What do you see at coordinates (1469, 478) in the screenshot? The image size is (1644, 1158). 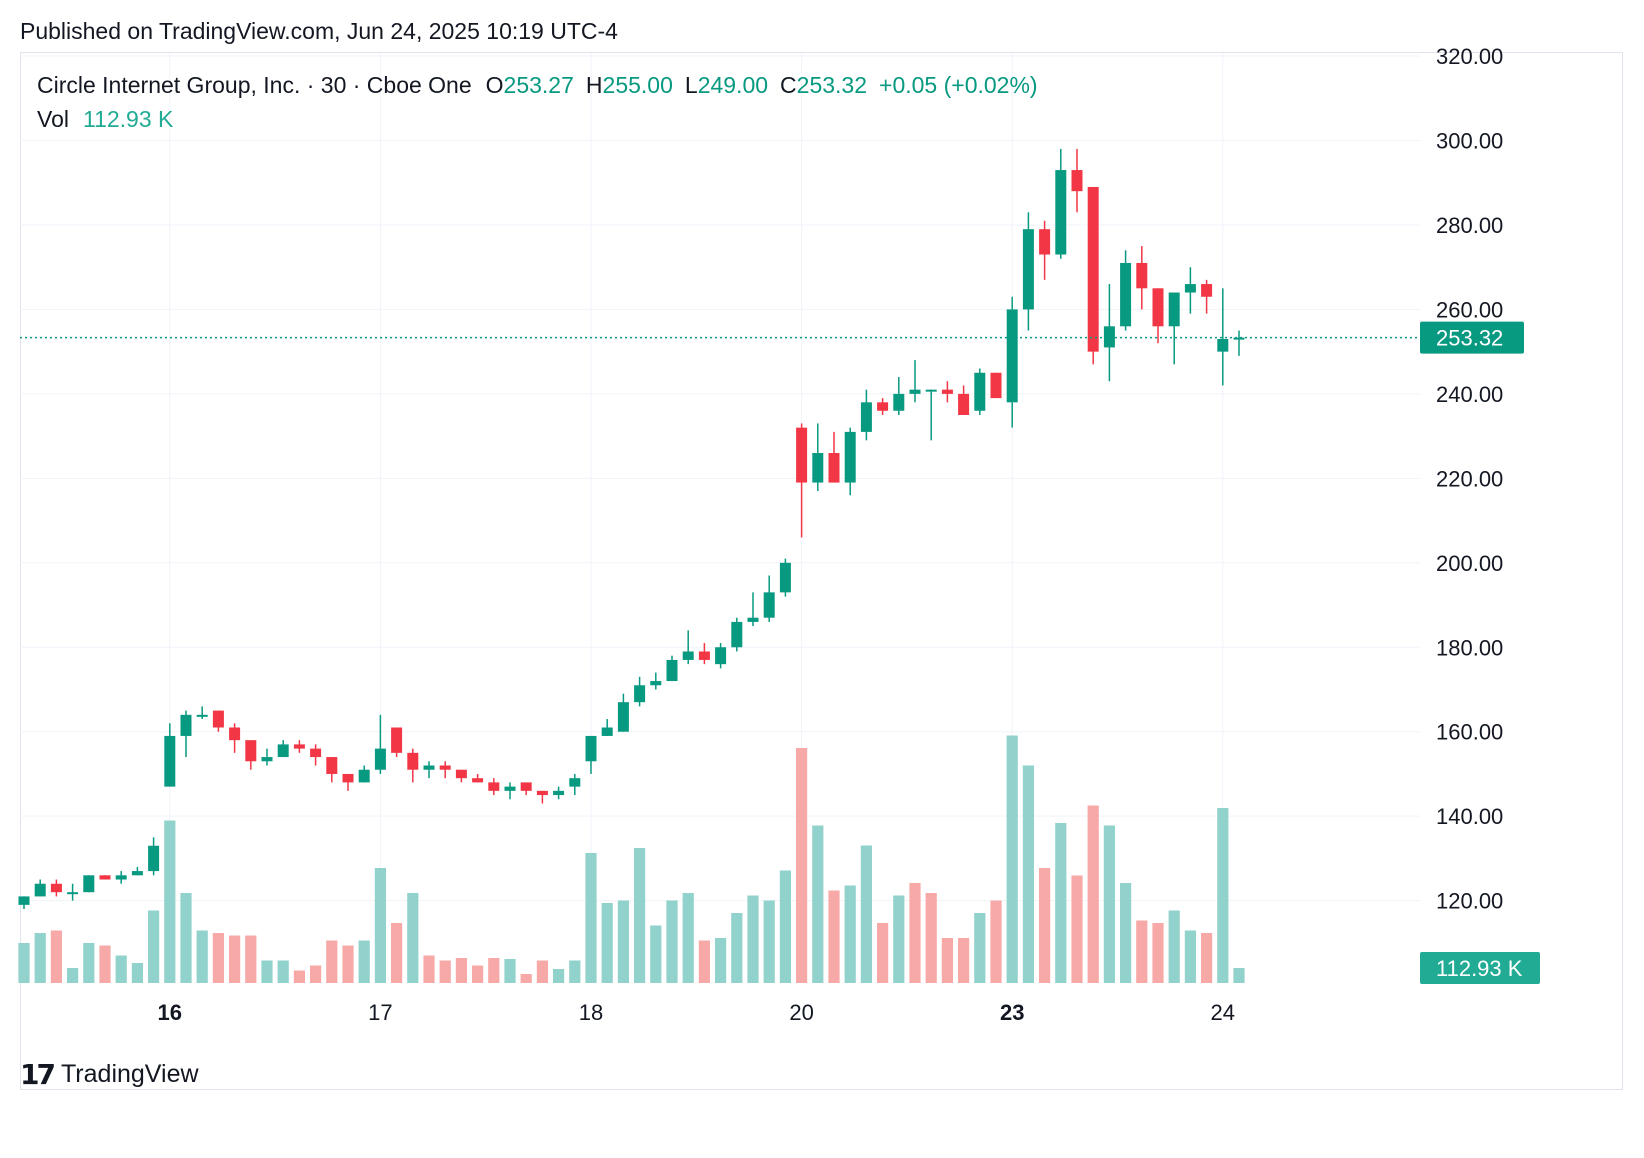 I see `price-tick-label: 220.00` at bounding box center [1469, 478].